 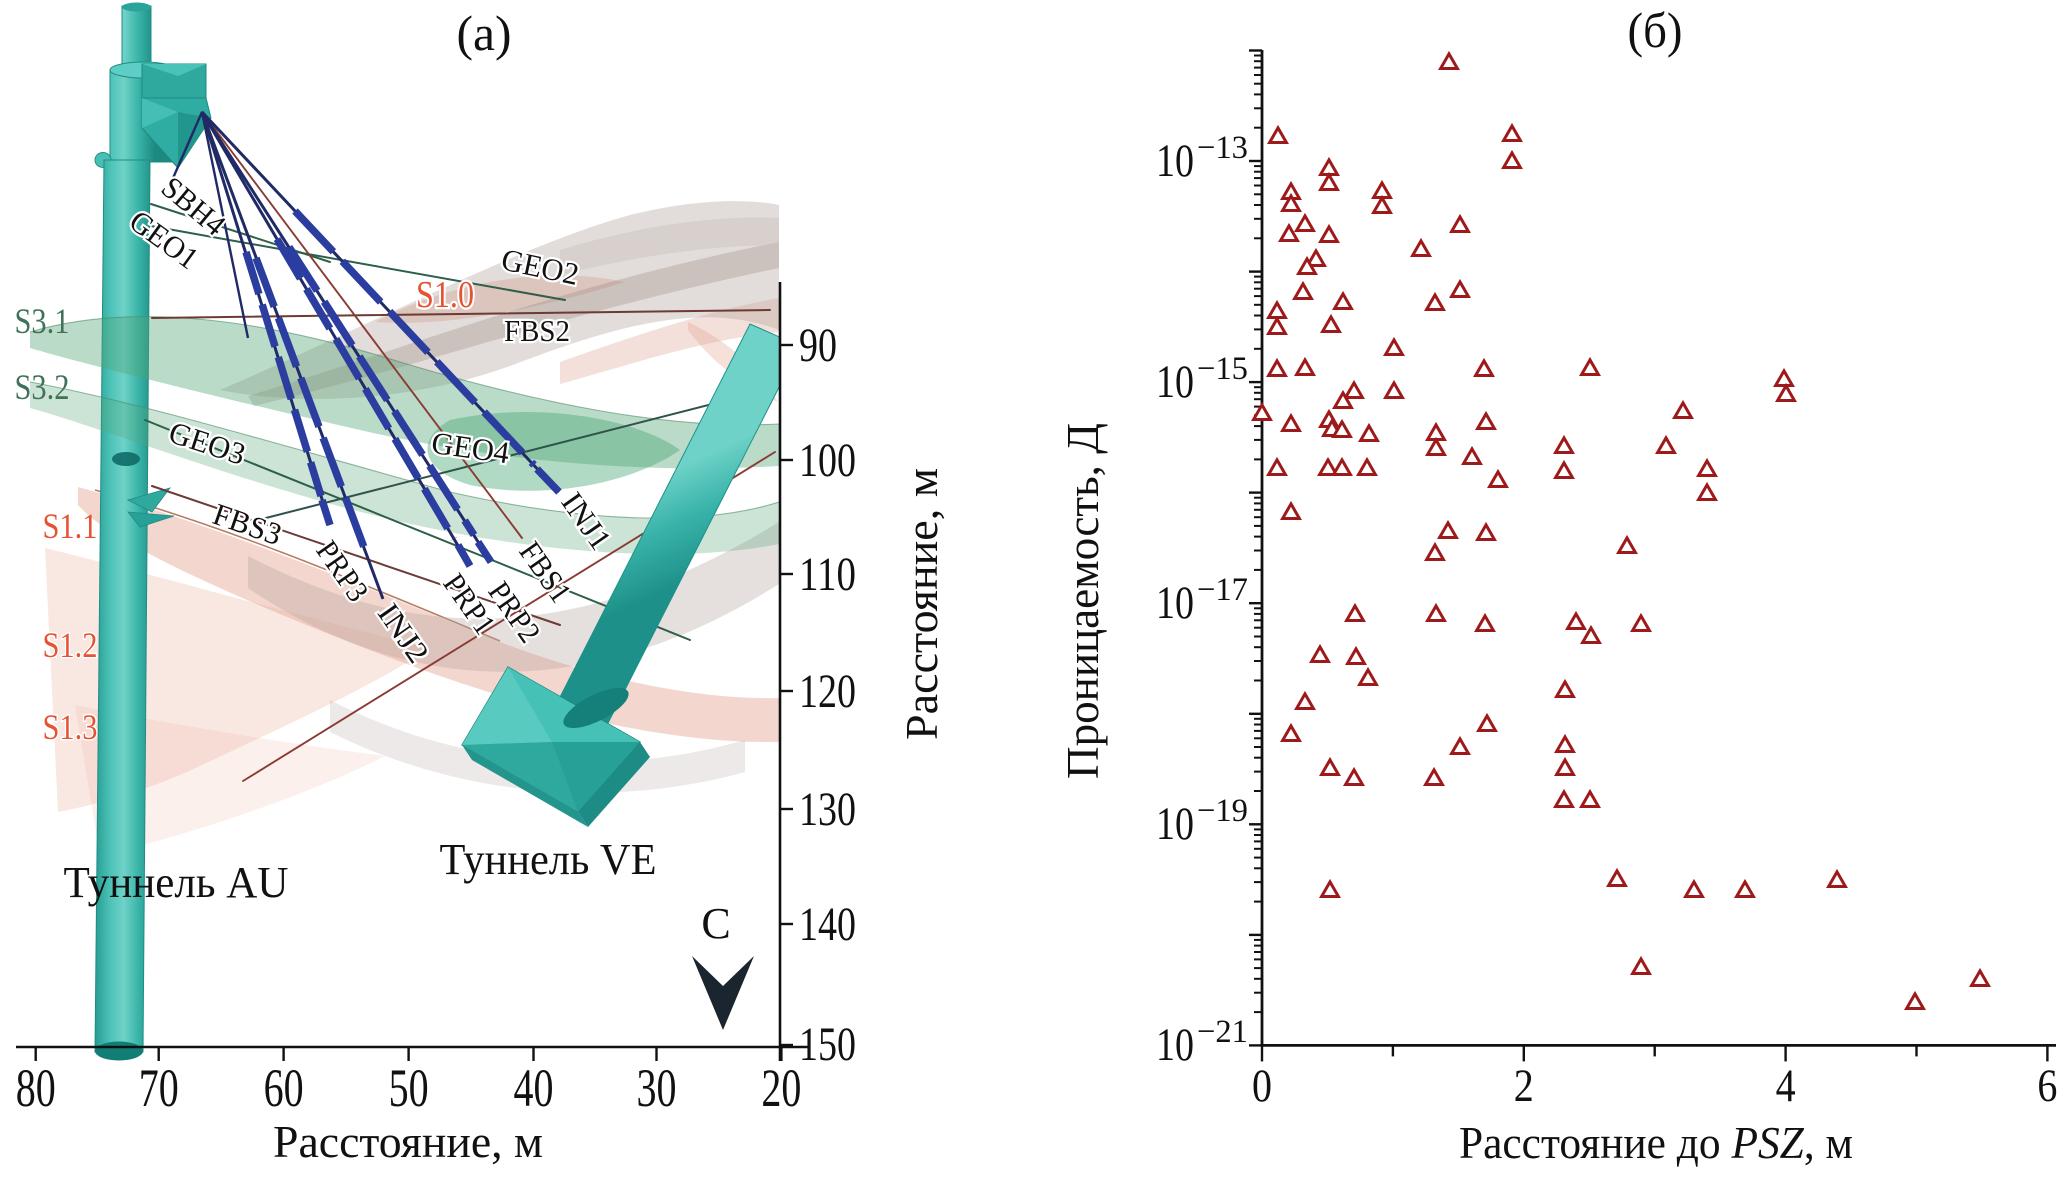 What do you see at coordinates (1222, 148) in the screenshot?
I see `svg-text: −13` at bounding box center [1222, 148].